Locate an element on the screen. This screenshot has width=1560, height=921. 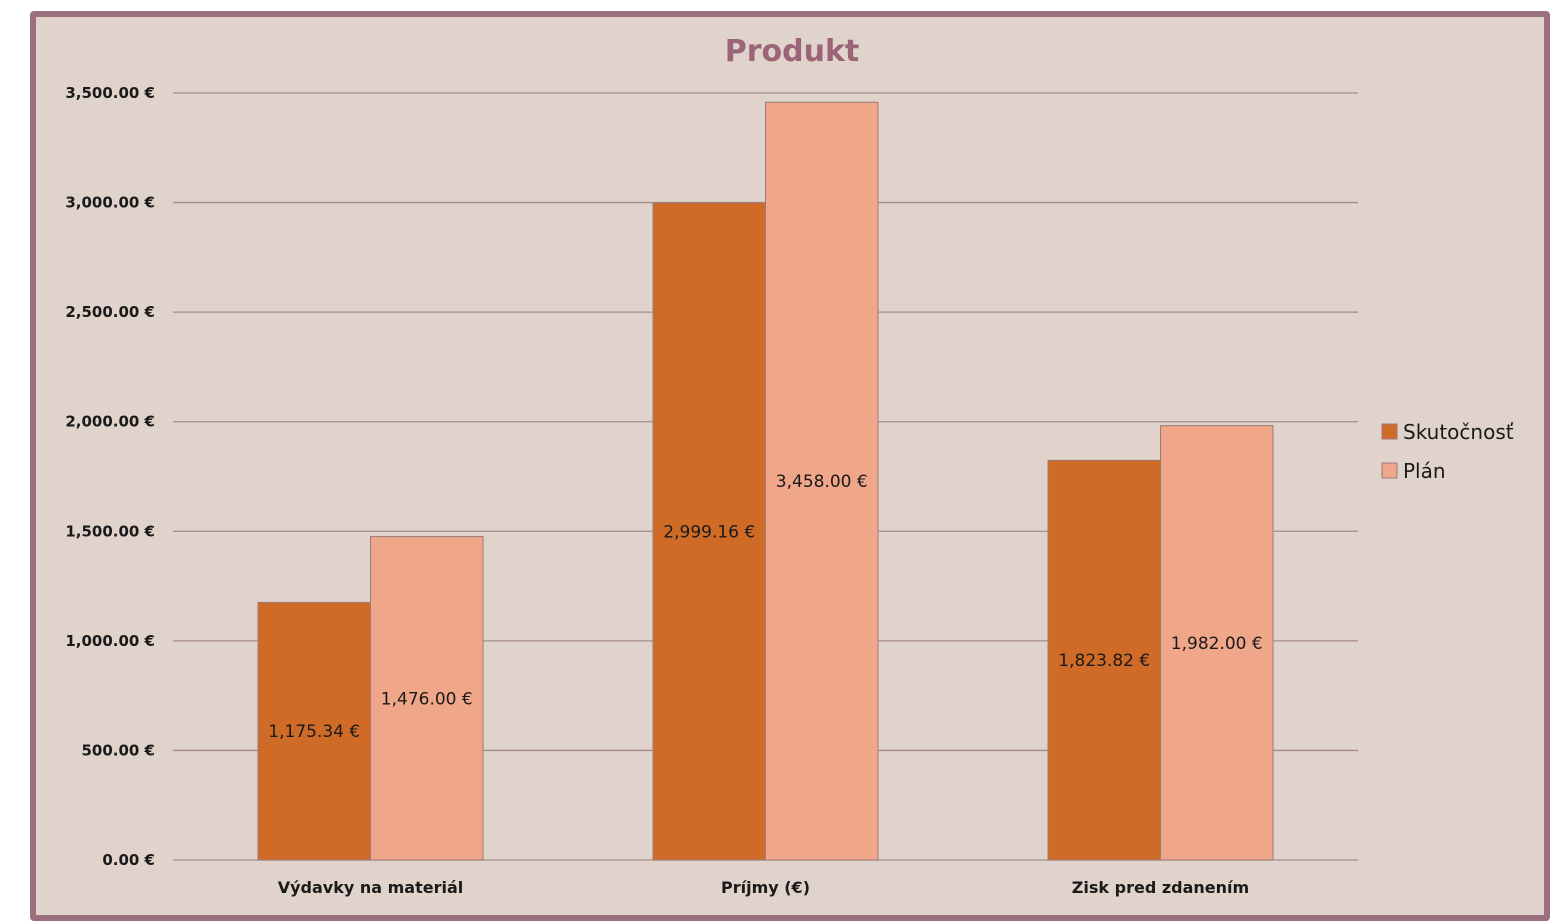
data-label: 2,999.16 € is located at coordinates (709, 532).